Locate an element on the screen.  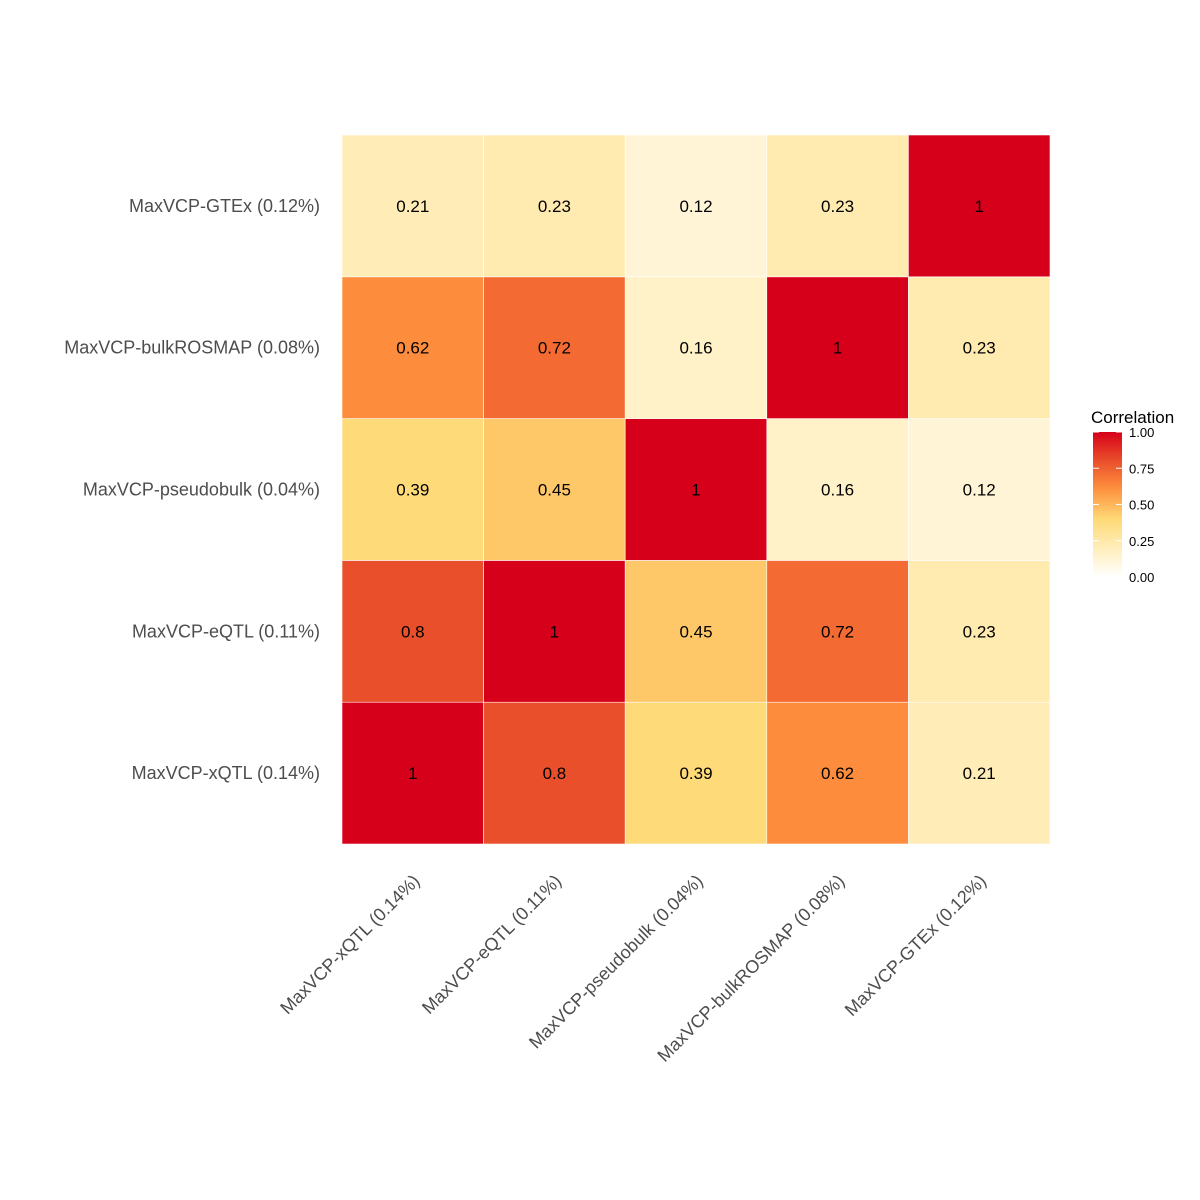
legend-tick-label: 0.25 is located at coordinates (1141, 541).